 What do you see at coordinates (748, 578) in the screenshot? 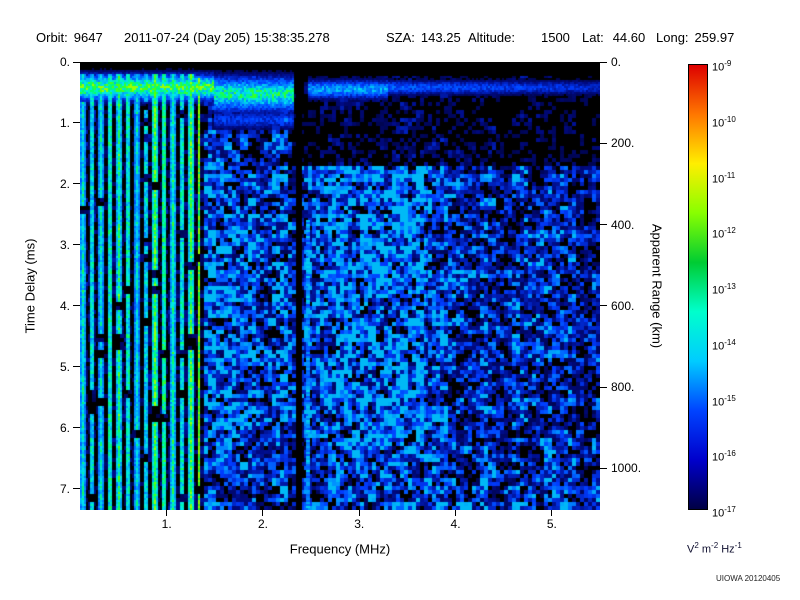
I see `credit: UIOWA 20120405` at bounding box center [748, 578].